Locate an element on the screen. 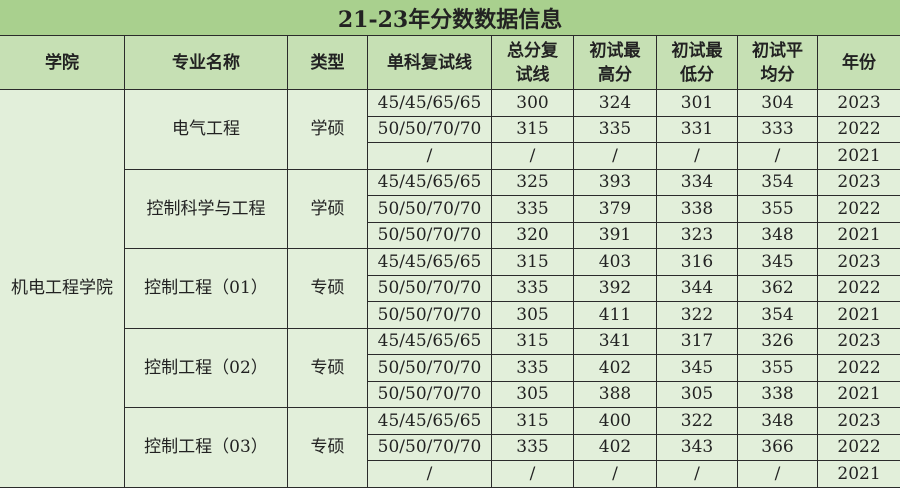 This screenshot has height=488, width=900. table-row: 50/50/70/70 315 335 331 333 2022 is located at coordinates (450, 129).